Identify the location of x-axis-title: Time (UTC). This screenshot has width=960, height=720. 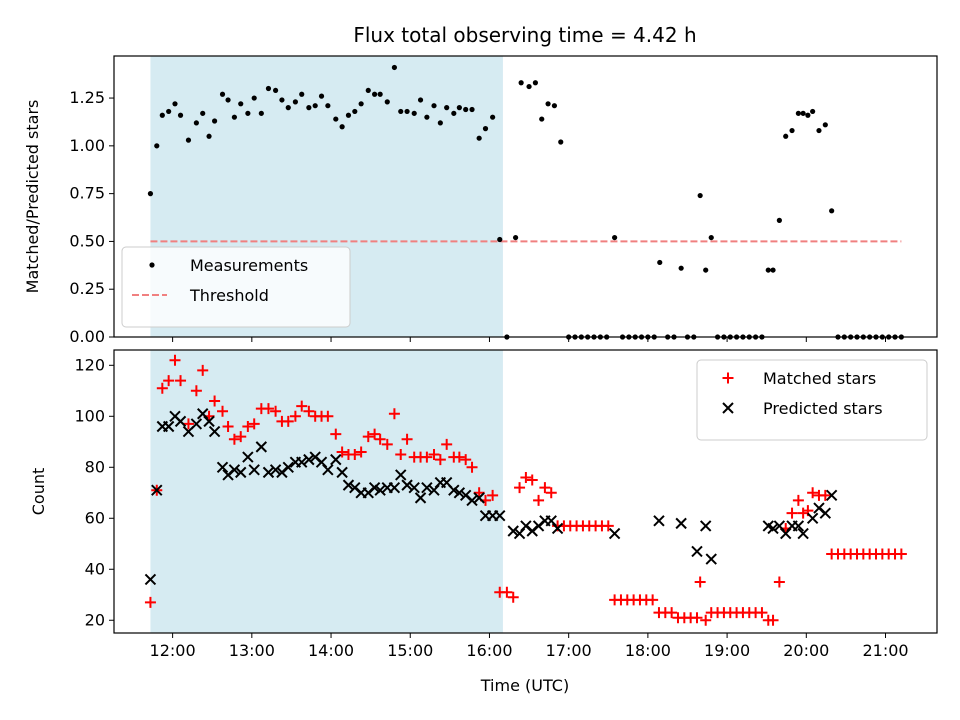
(524, 685).